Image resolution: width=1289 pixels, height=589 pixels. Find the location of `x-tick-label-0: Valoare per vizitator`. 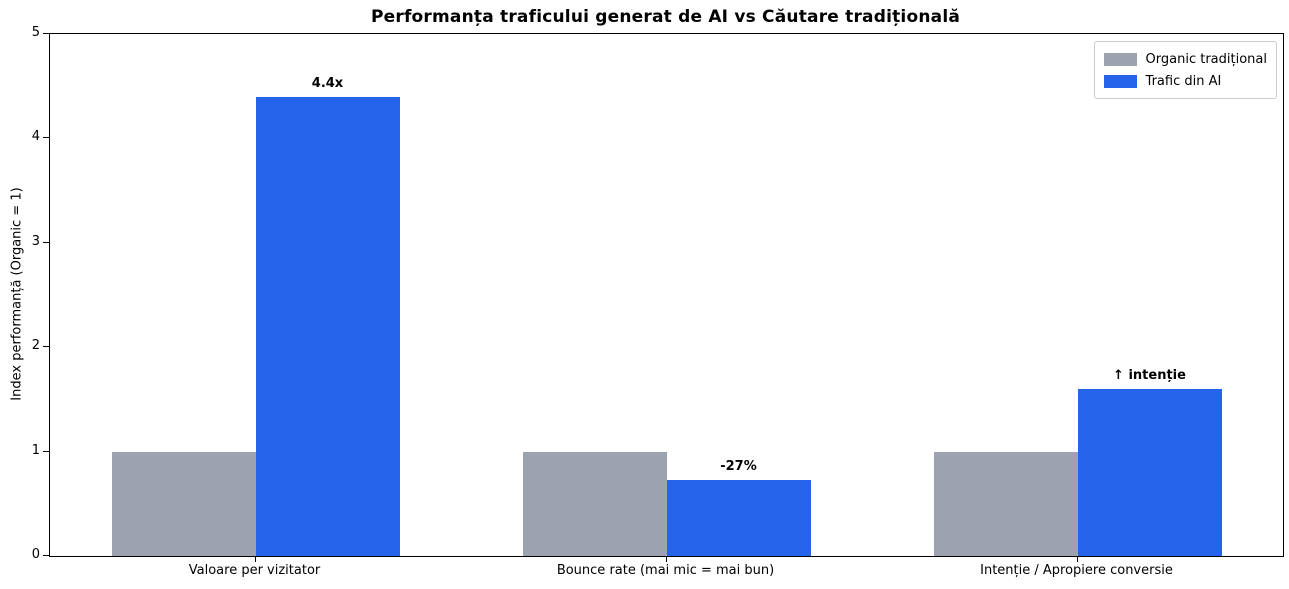

x-tick-label-0: Valoare per vizitator is located at coordinates (254, 570).